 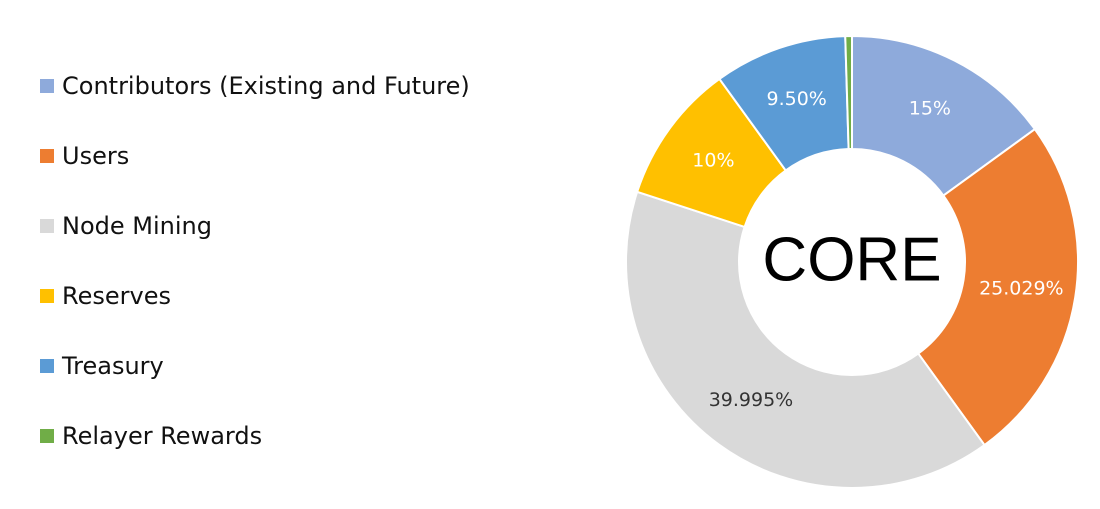 What do you see at coordinates (1021, 288) in the screenshot?
I see `value-label: 25.029%` at bounding box center [1021, 288].